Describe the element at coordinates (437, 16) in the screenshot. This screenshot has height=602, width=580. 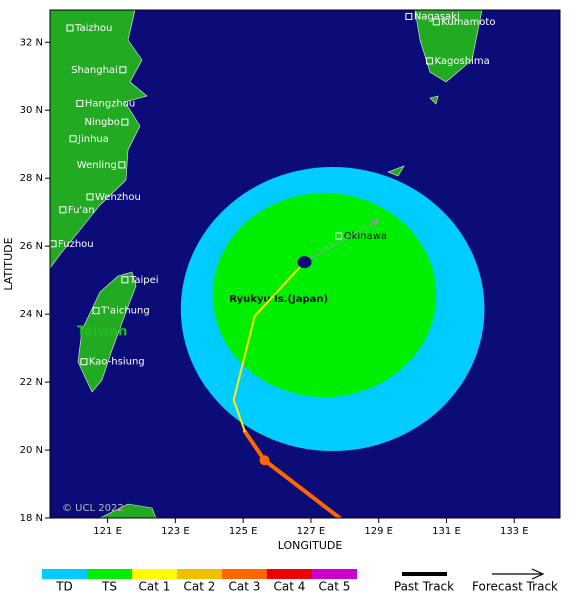
I see `city-label: Nagasaki` at that location.